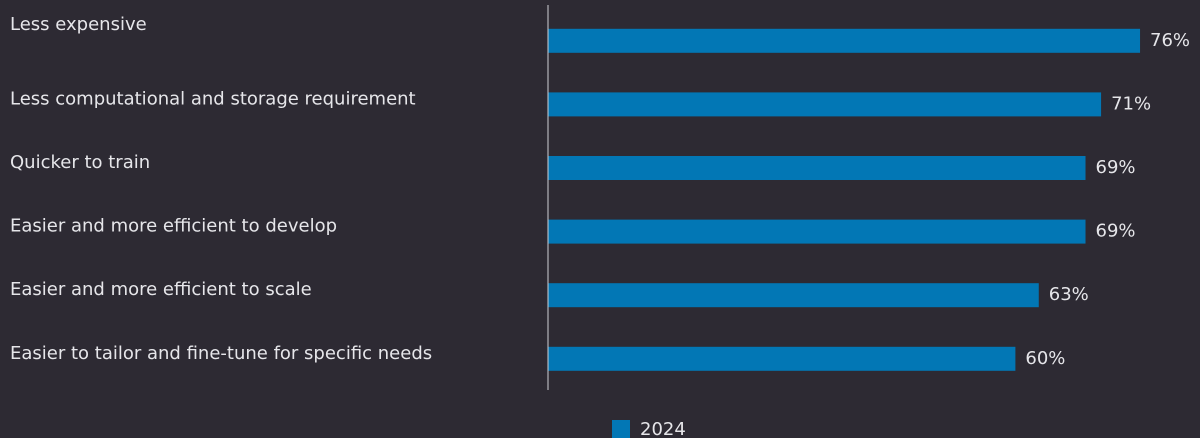  Describe the element at coordinates (1045, 358) in the screenshot. I see `value-label: 60%` at that location.